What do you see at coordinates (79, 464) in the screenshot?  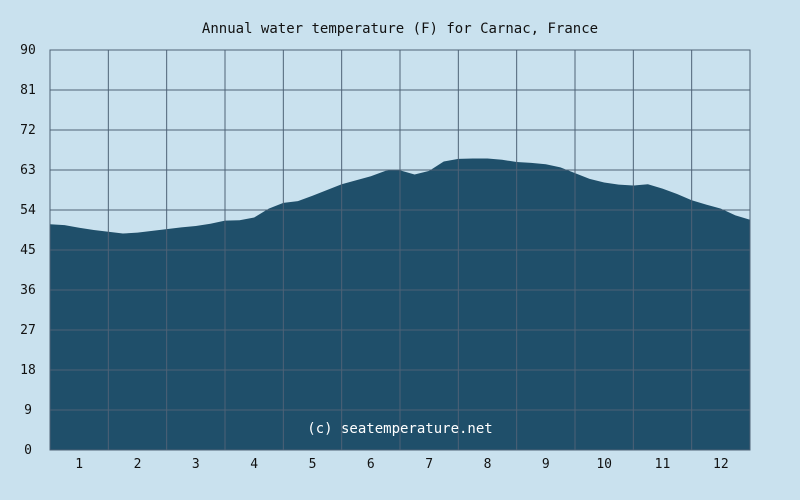 I see `x-tick-label: 1` at bounding box center [79, 464].